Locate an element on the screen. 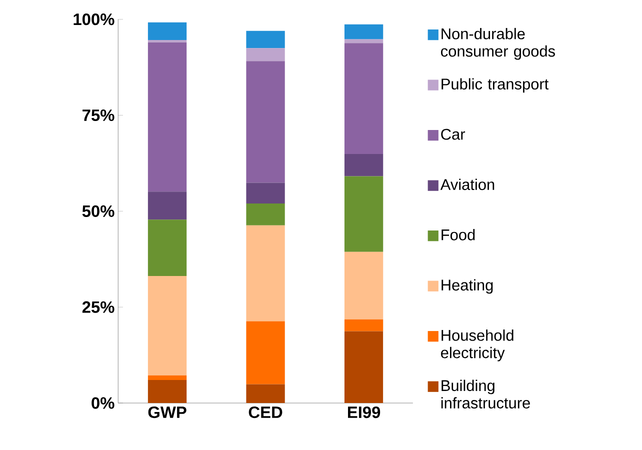 The width and height of the screenshot is (642, 450). y-tick-label: 50% is located at coordinates (98, 211).